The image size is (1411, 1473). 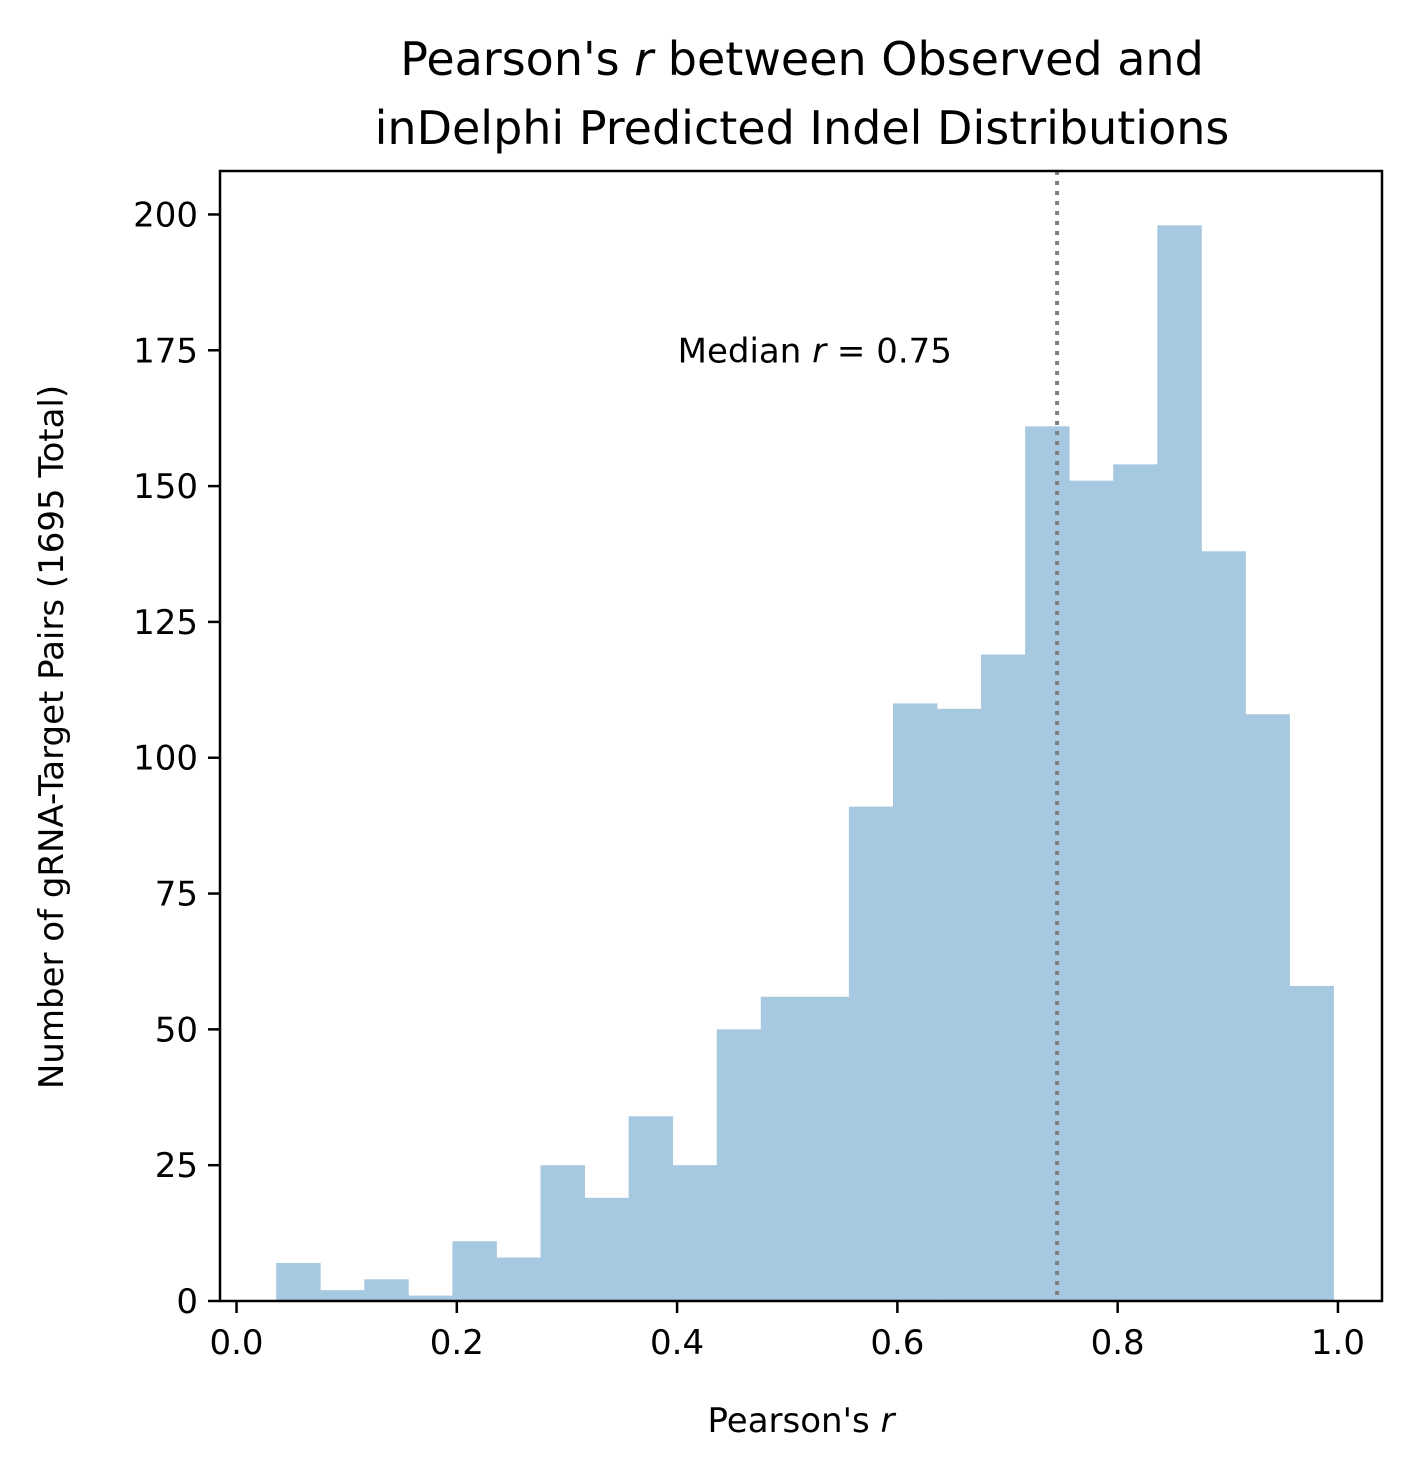 I want to click on title-line-2: inDelphi Predicted Indel Distributions, so click(x=802, y=128).